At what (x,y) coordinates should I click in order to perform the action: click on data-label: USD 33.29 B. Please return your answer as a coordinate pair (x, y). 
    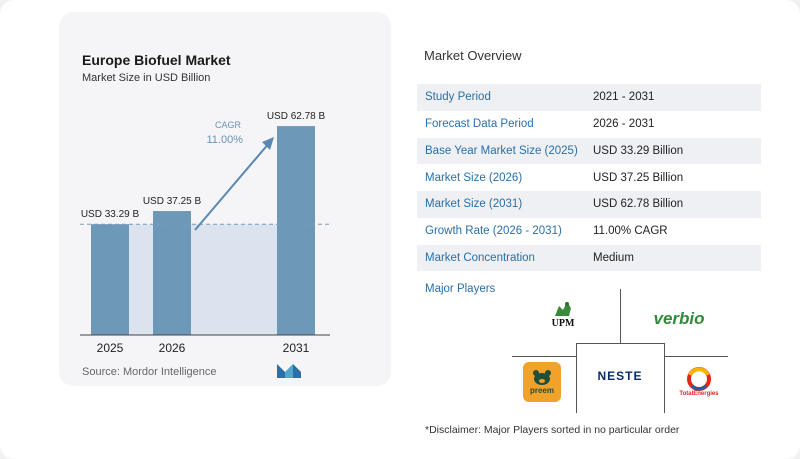
    Looking at the image, I should click on (110, 214).